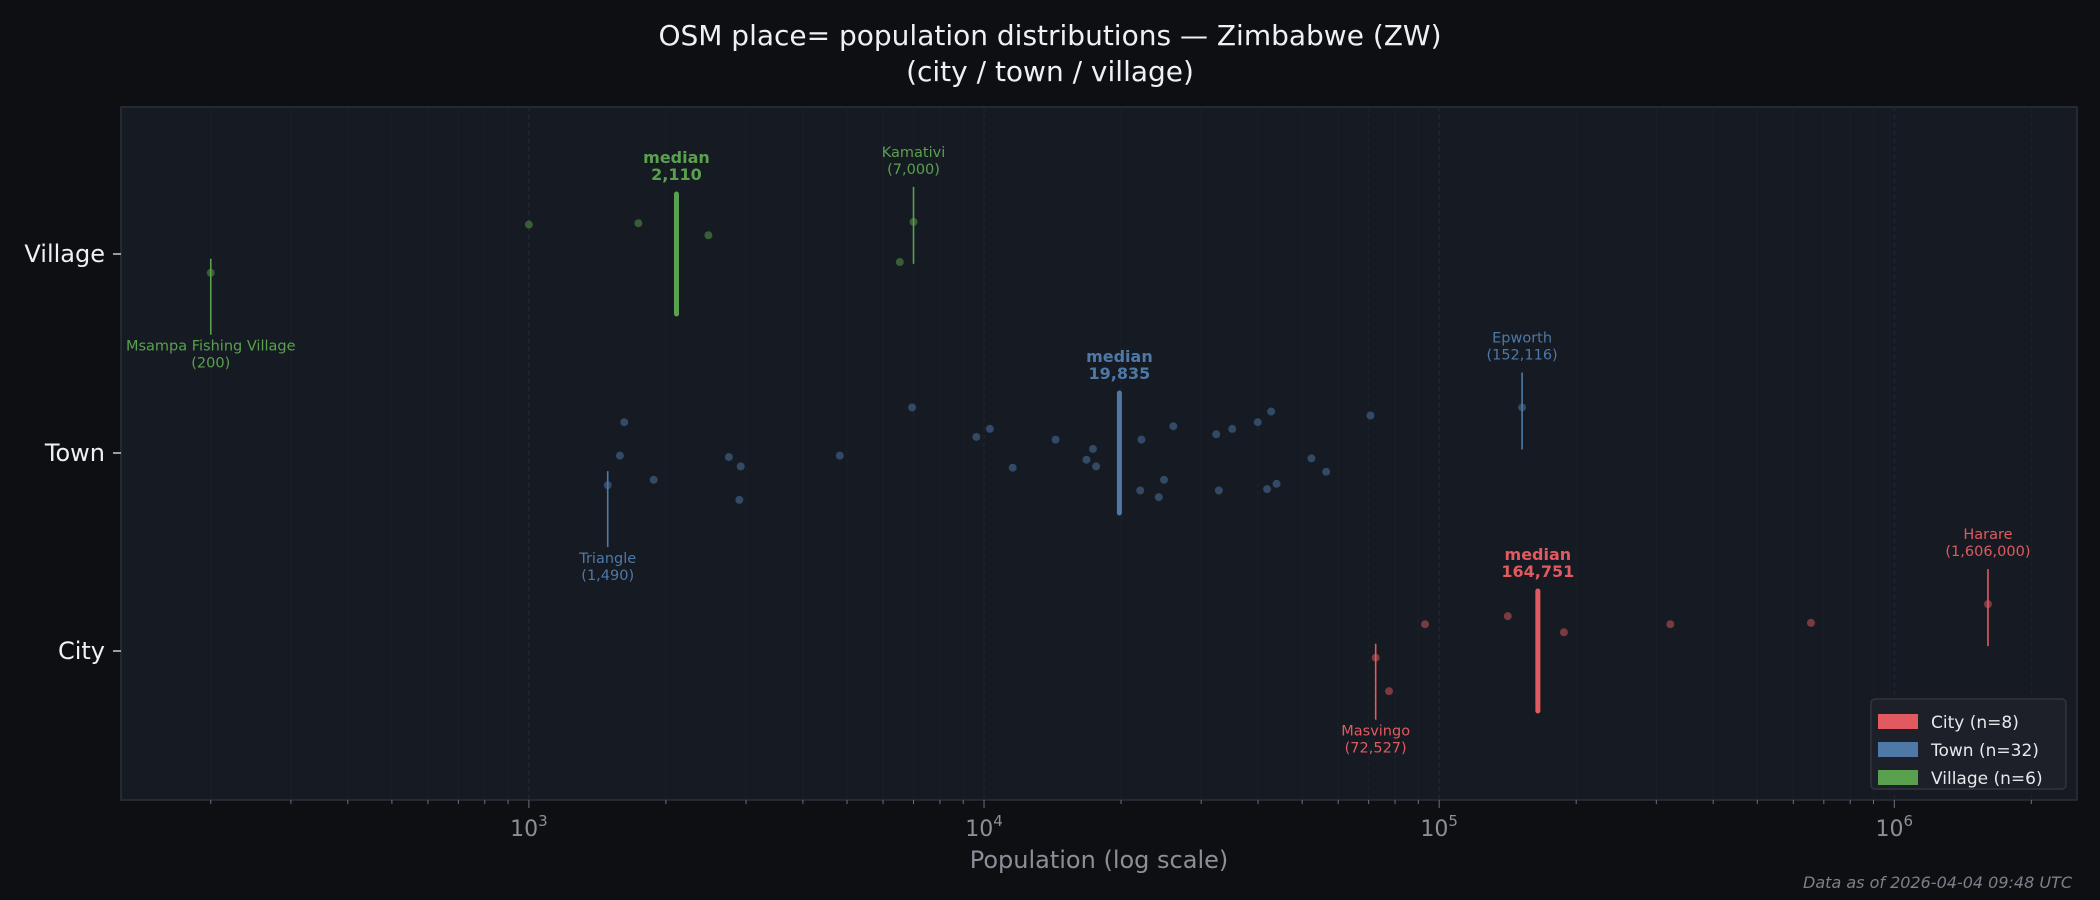 The image size is (2100, 900). I want to click on legend, so click(1968, 744).